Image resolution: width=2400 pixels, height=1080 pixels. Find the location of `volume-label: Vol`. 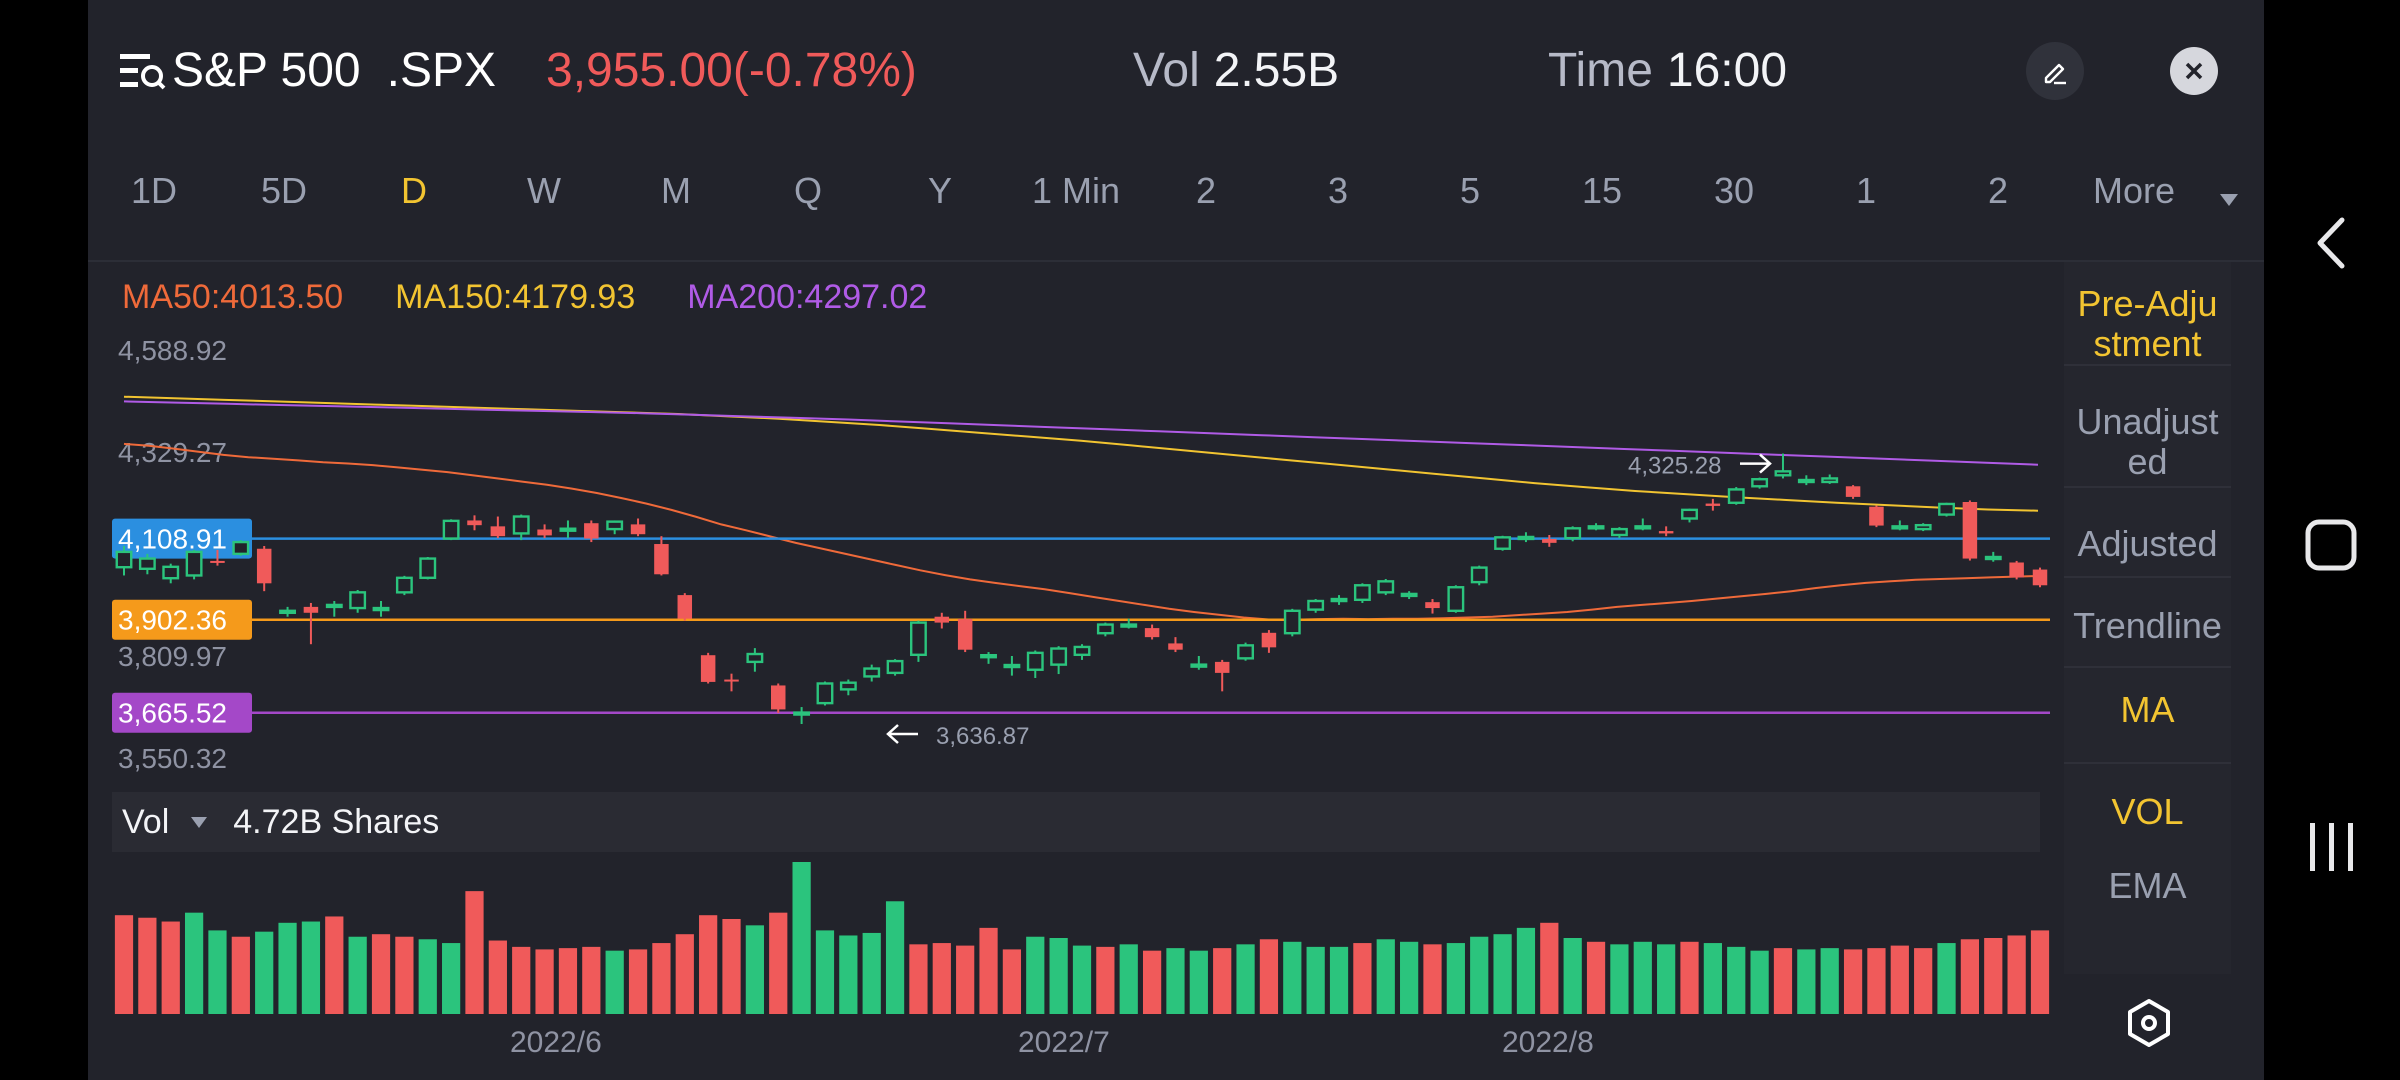

volume-label: Vol is located at coordinates (146, 821).